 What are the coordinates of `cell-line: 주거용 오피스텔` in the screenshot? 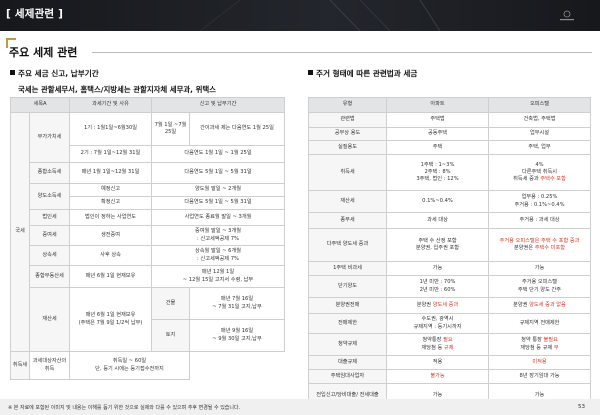 It's located at (539, 282).